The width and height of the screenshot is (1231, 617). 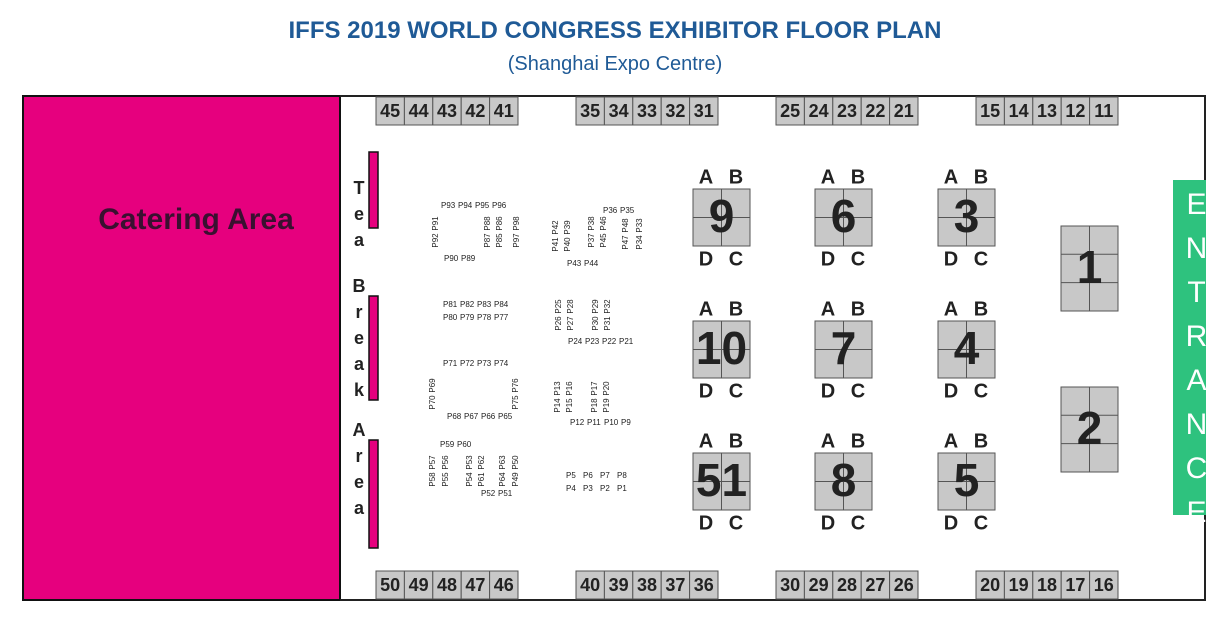 What do you see at coordinates (515, 479) in the screenshot?
I see `poster-label: P49` at bounding box center [515, 479].